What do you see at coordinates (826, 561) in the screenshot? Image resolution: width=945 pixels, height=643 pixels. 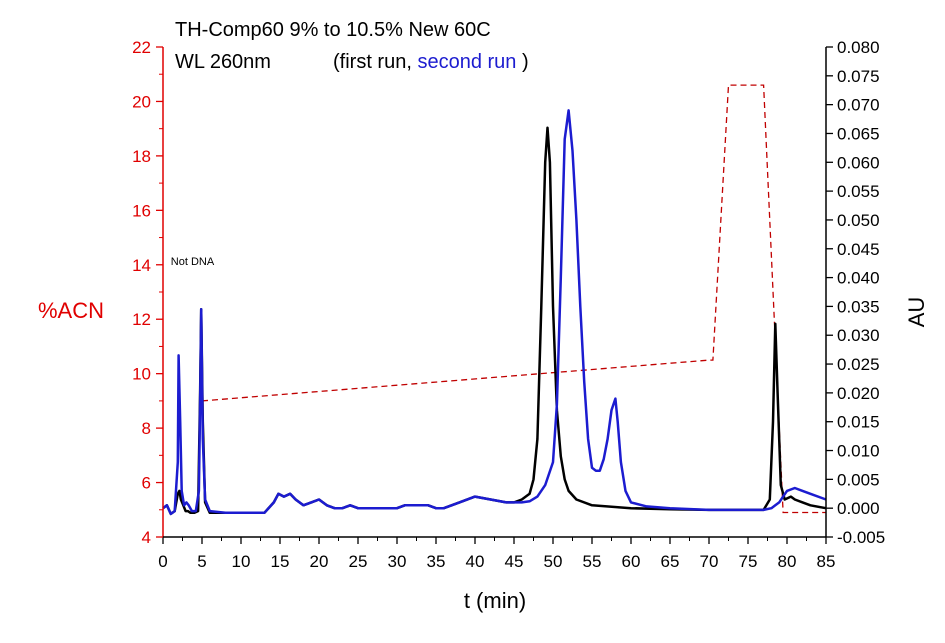 I see `x-tick-label: 85` at bounding box center [826, 561].